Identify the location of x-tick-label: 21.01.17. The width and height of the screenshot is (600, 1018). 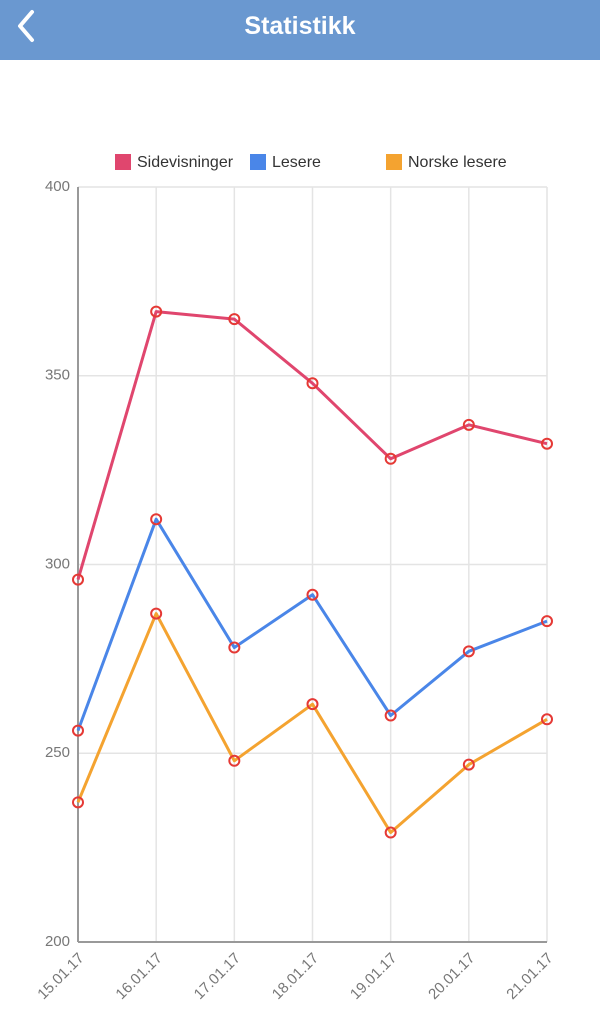
(529, 976).